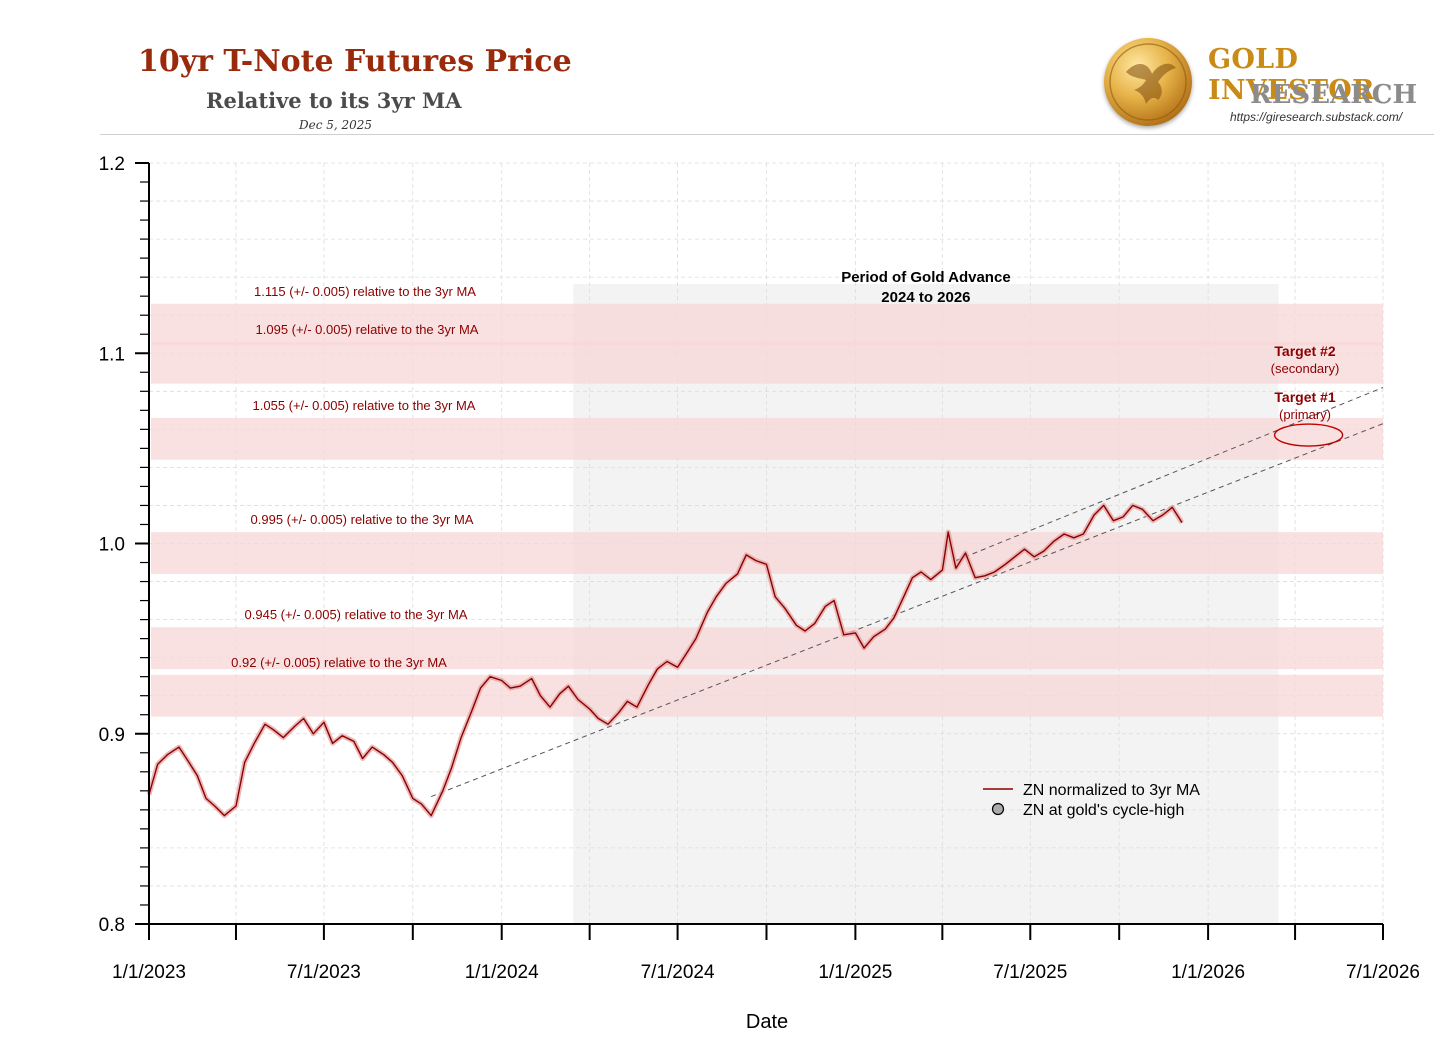 This screenshot has width=1456, height=1044. What do you see at coordinates (336, 125) in the screenshot?
I see `chart-date: Dec 5, 2025` at bounding box center [336, 125].